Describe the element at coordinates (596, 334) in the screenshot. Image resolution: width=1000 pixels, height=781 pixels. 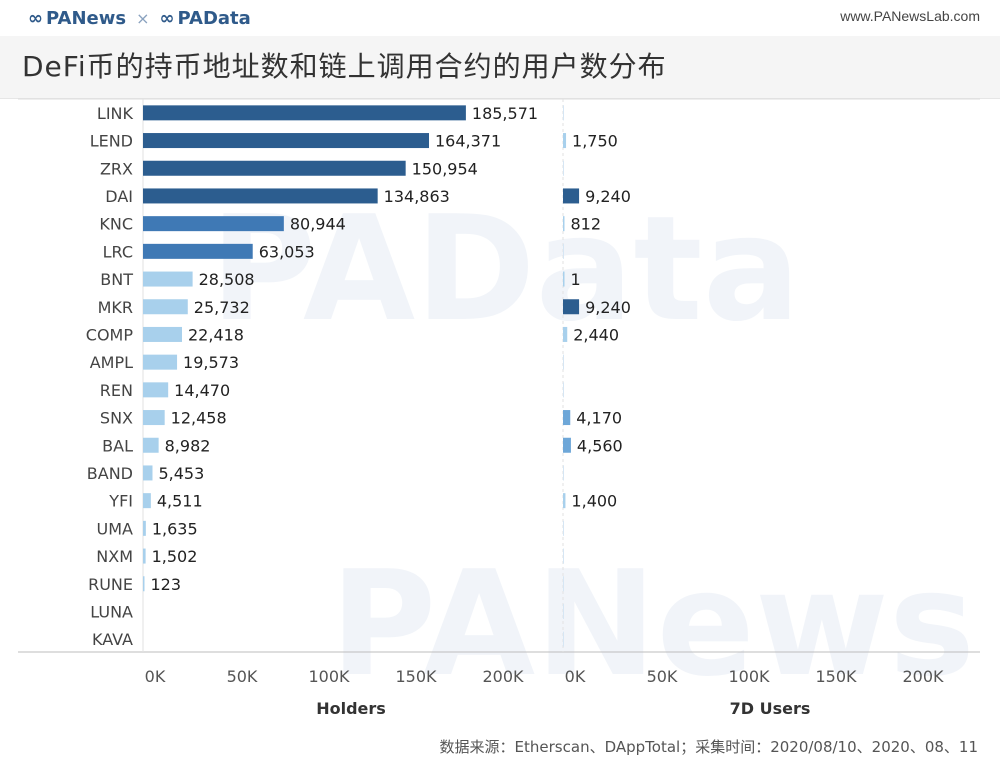
I see `users-value-label: 2,440` at that location.